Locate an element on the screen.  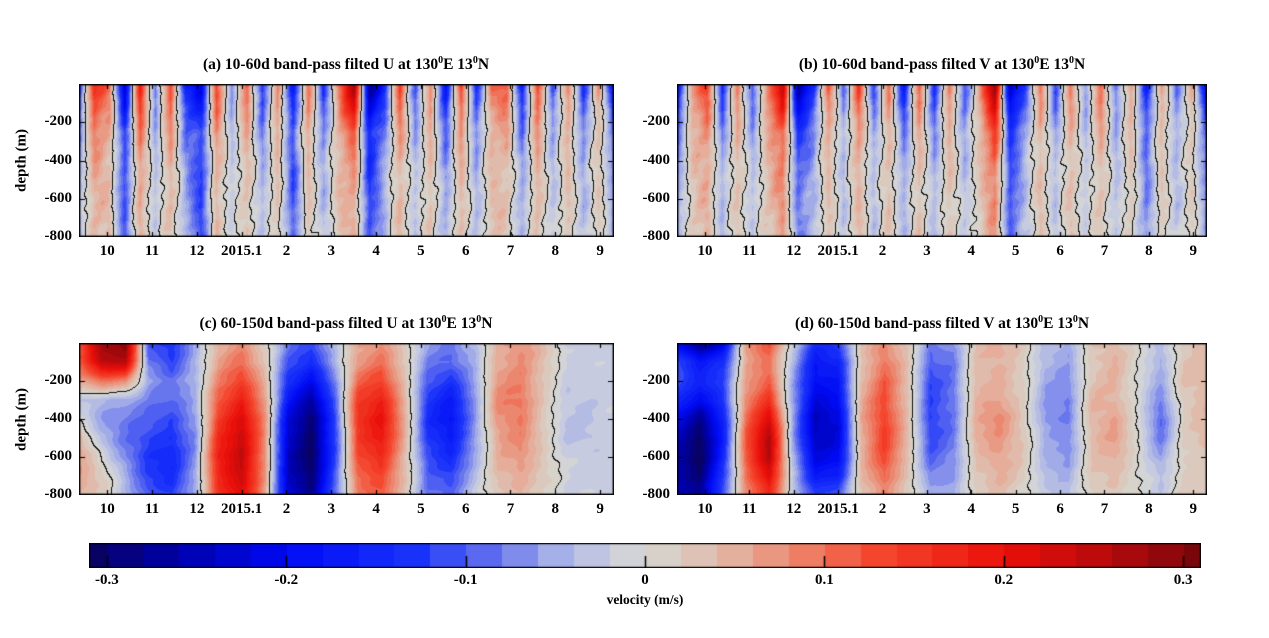
colorbar-tick-label: 0.3 is located at coordinates (1183, 580).